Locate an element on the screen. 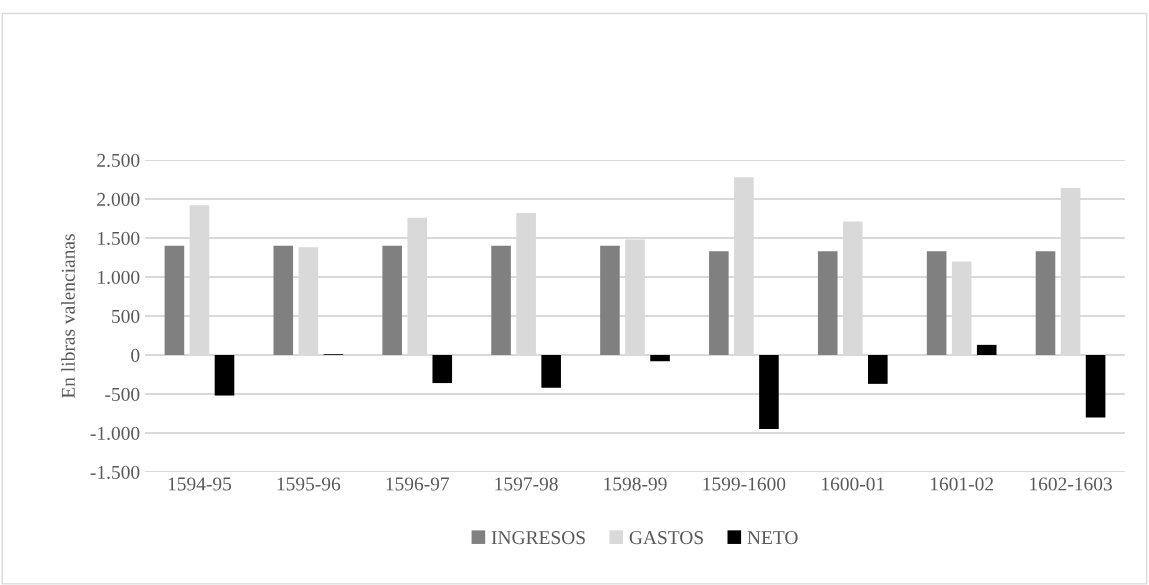 This screenshot has width=1149, height=585. x-tick-label: 1602-1603 is located at coordinates (1071, 484).